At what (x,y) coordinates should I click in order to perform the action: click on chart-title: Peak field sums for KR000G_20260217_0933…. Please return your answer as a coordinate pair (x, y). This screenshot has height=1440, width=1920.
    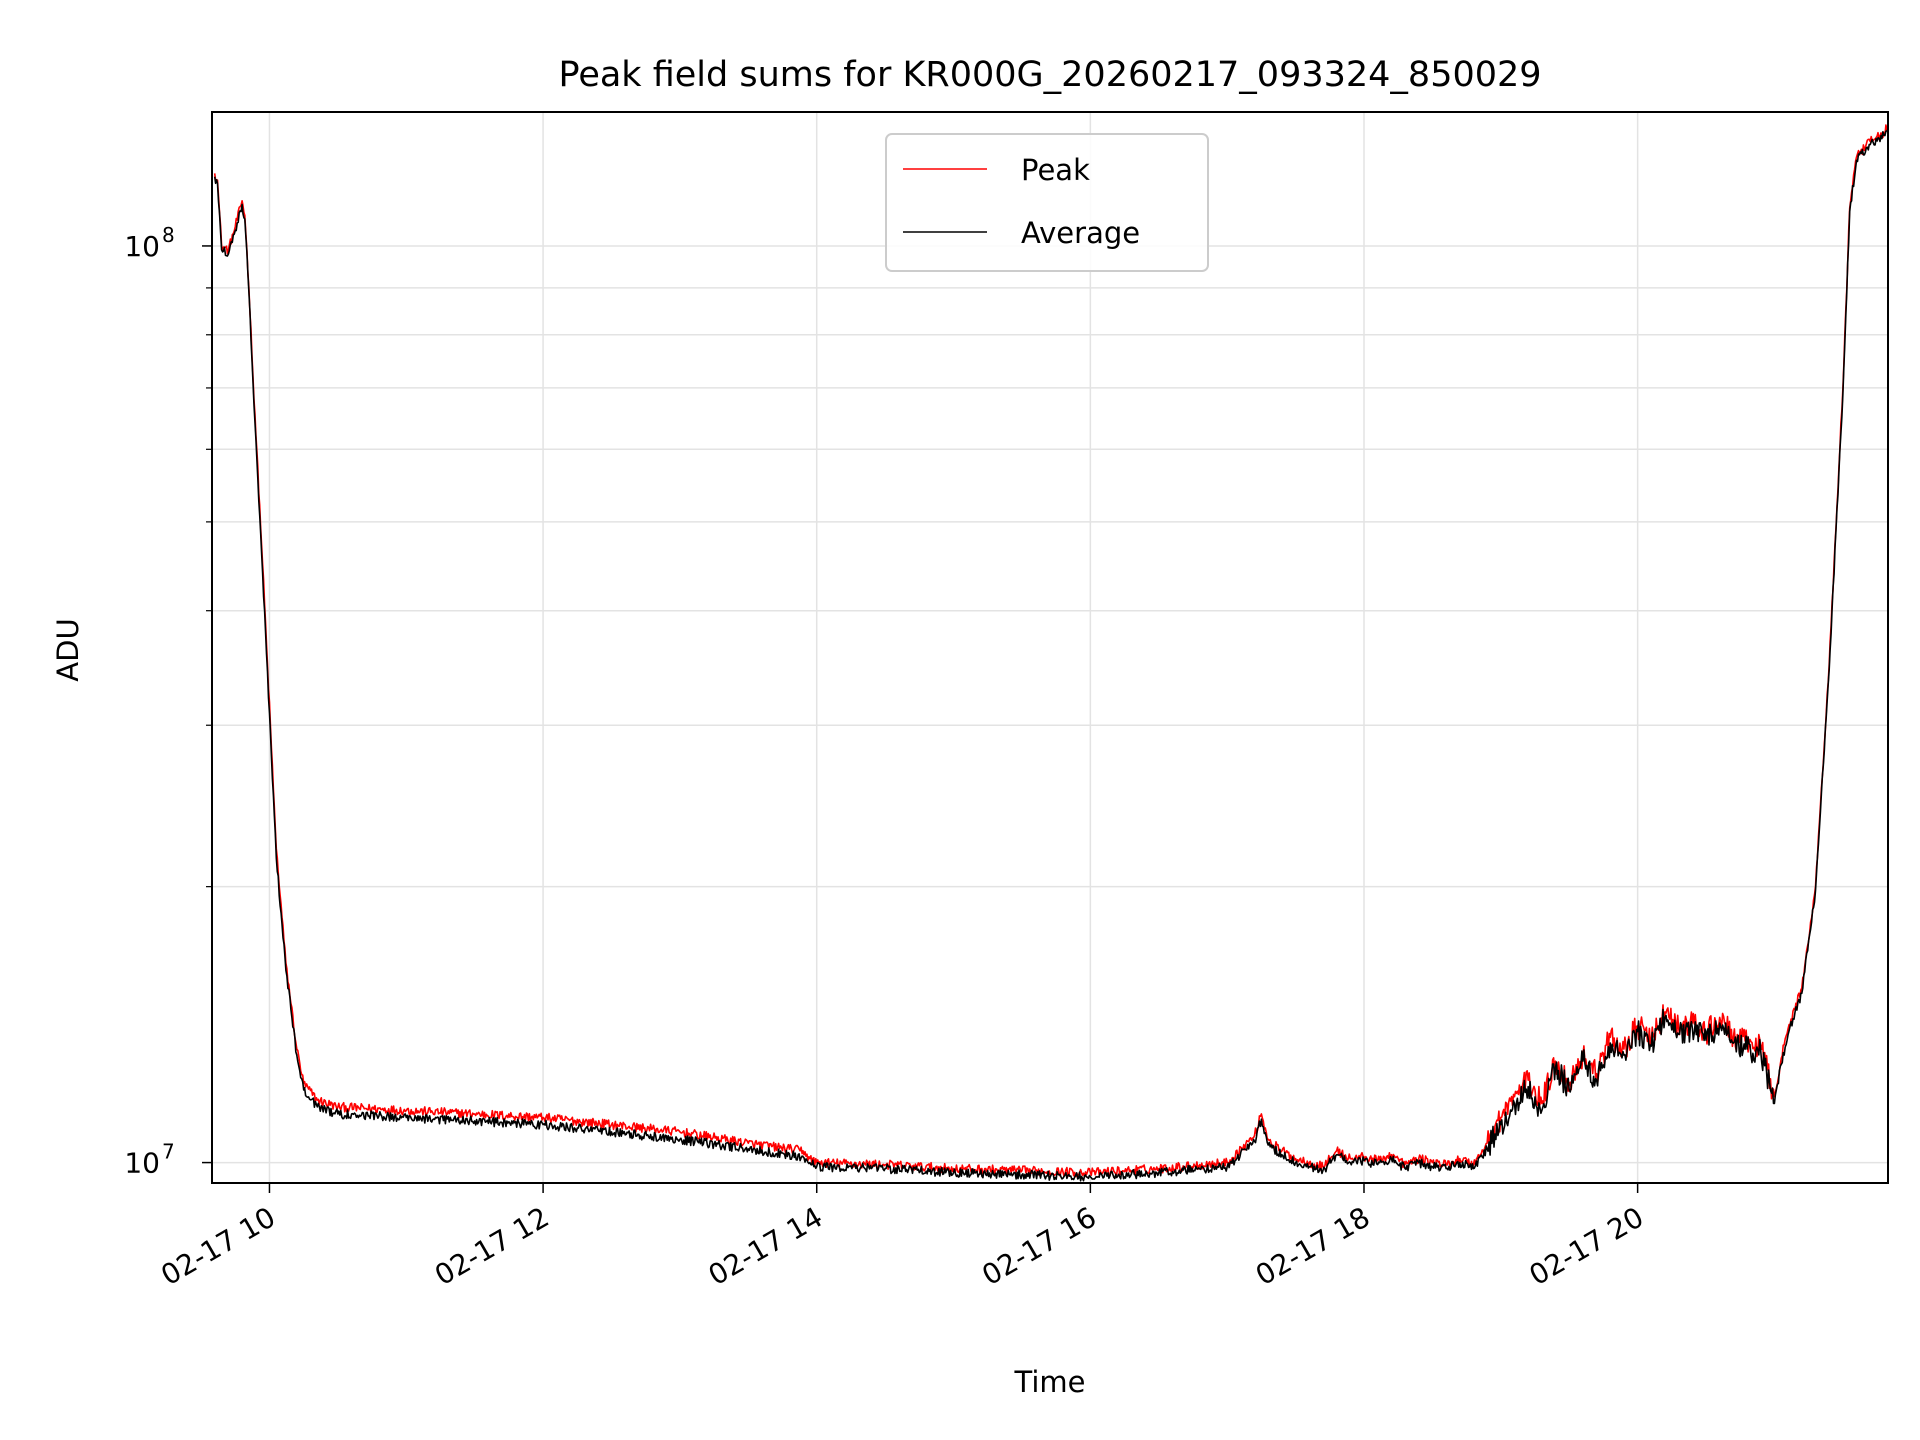
    Looking at the image, I should click on (1049, 75).